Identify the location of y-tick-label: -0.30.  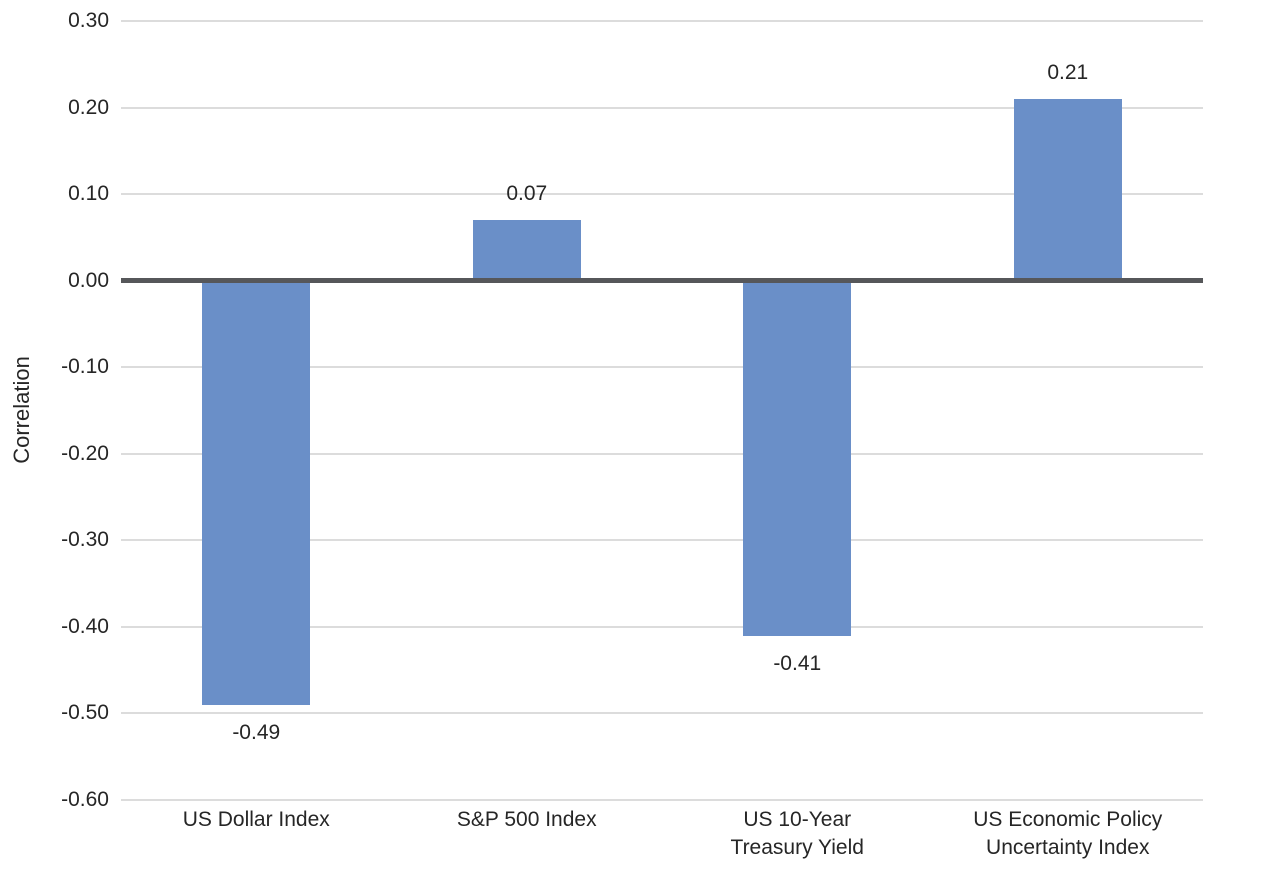
(85, 540).